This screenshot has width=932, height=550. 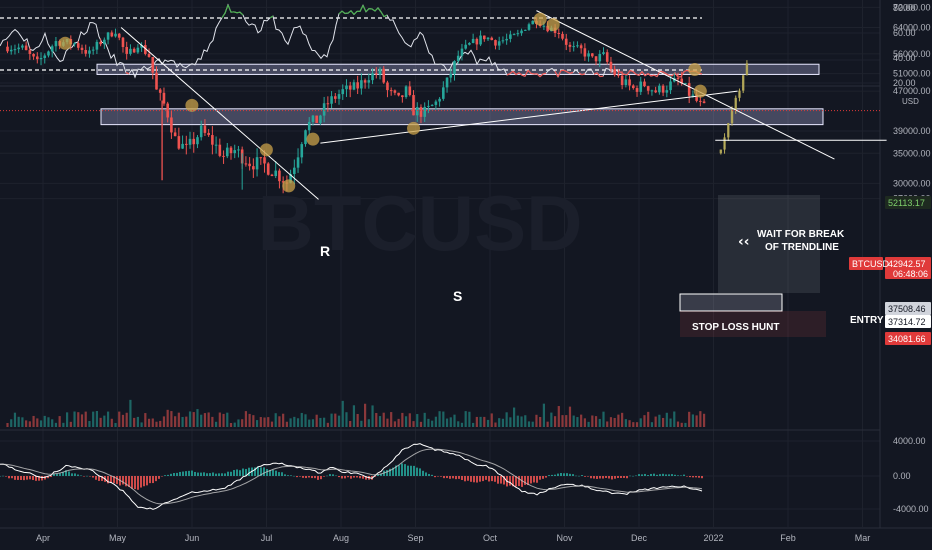 I want to click on price-tag-value: 34081.66, so click(x=907, y=339).